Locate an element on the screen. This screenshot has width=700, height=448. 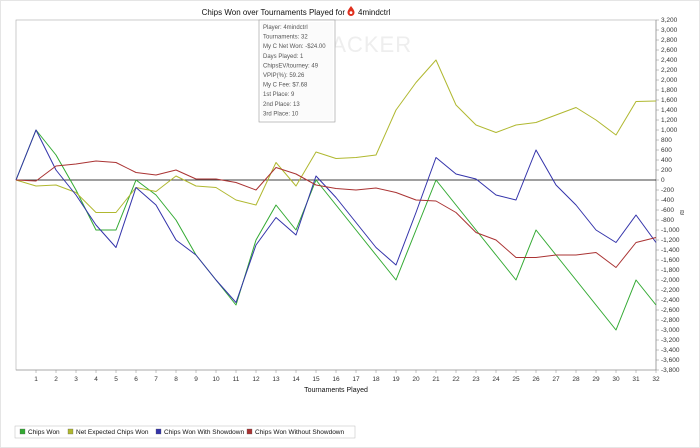
y-tick-label: -1,200 is located at coordinates (670, 240).